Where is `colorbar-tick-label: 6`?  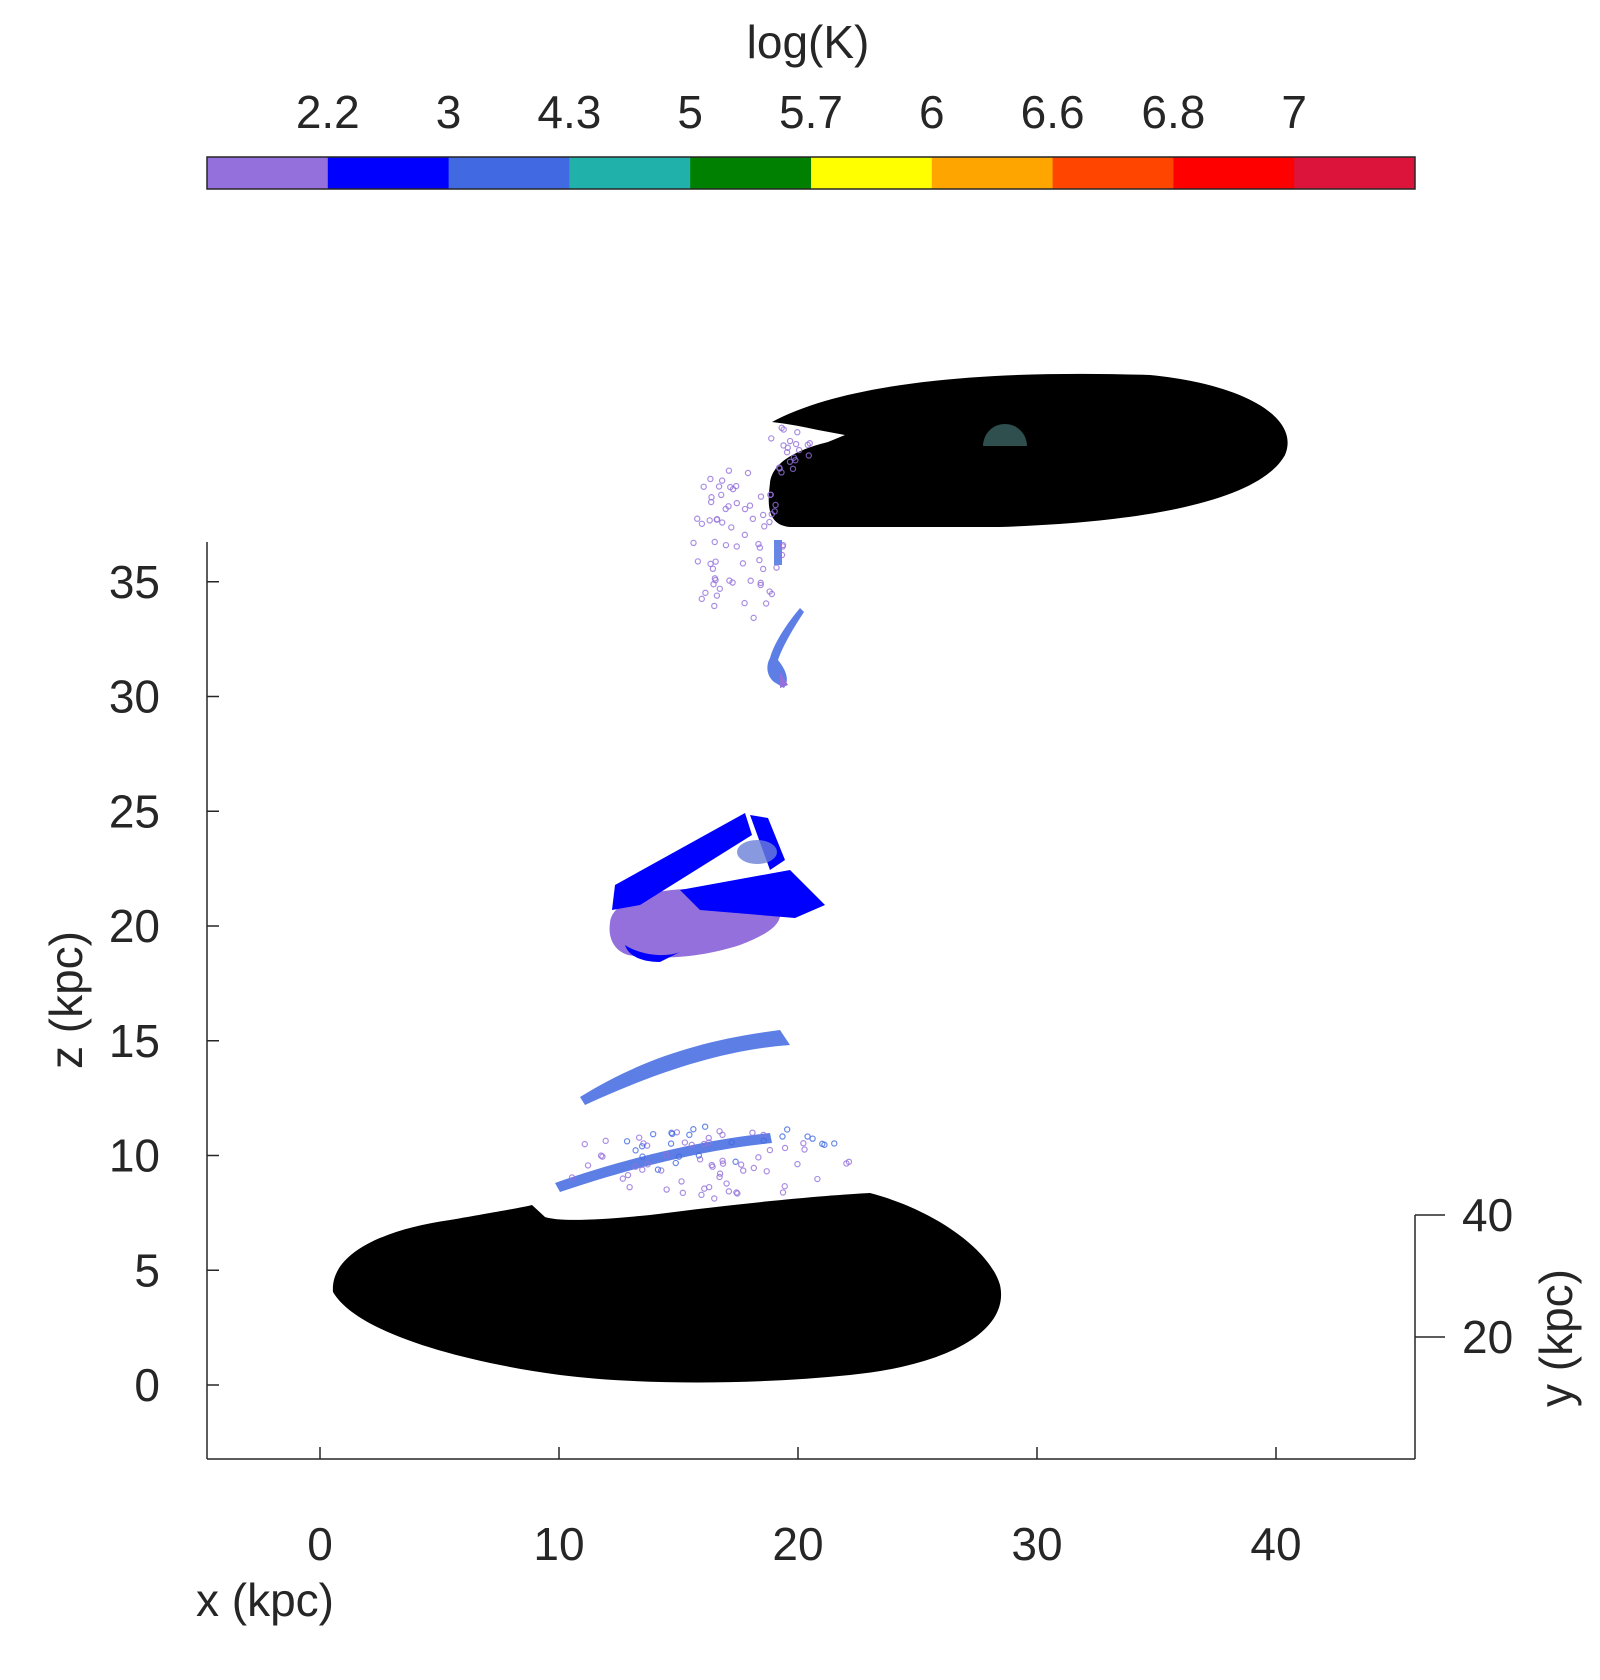 colorbar-tick-label: 6 is located at coordinates (932, 112).